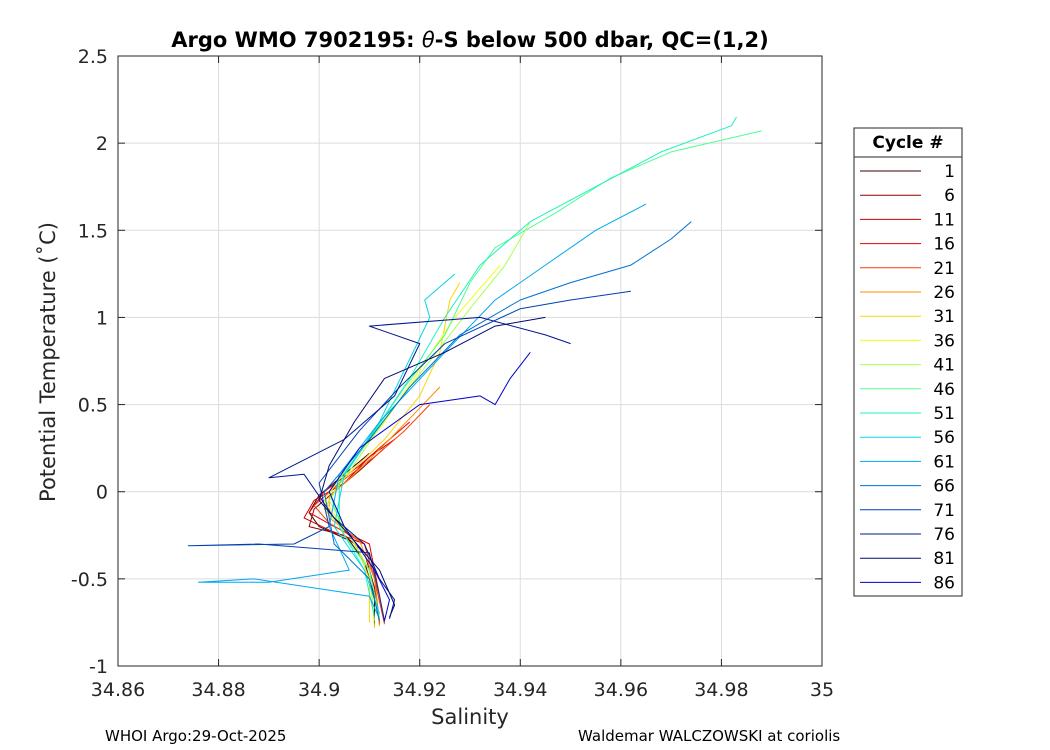  What do you see at coordinates (709, 736) in the screenshot?
I see `footer-right: Waldemar WALCZOWSKI at coriolis` at bounding box center [709, 736].